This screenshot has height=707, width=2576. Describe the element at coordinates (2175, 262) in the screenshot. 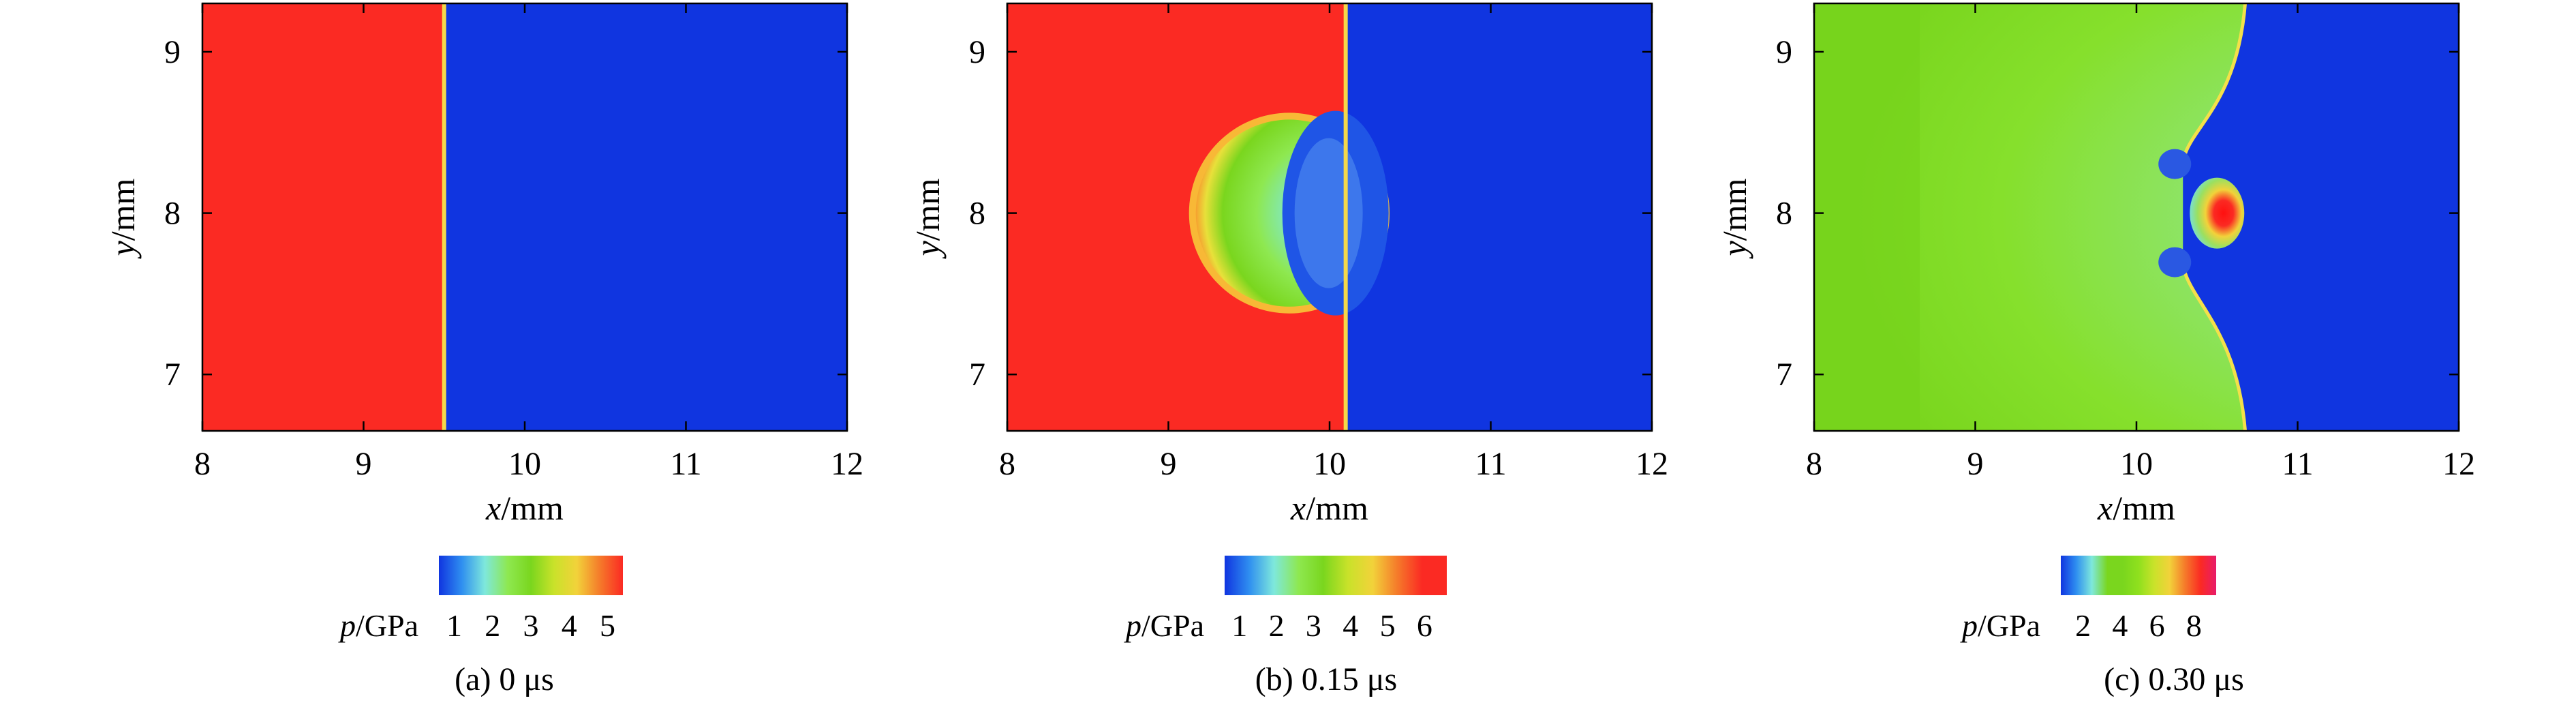

I see `lower-jet-vortex` at that location.